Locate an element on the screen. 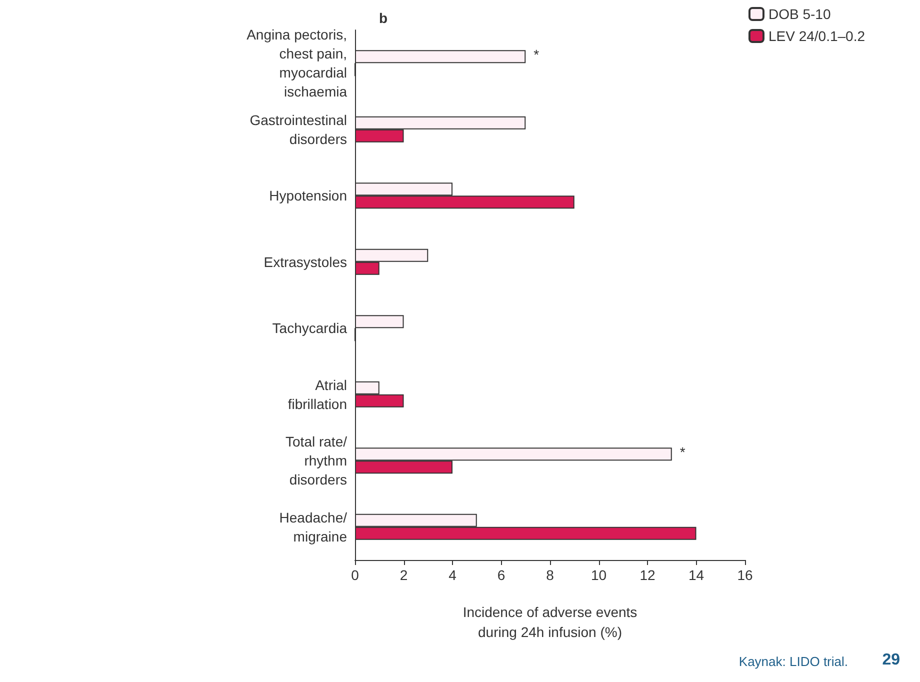 This screenshot has width=920, height=682. x-tick-label: 8 is located at coordinates (550, 575).